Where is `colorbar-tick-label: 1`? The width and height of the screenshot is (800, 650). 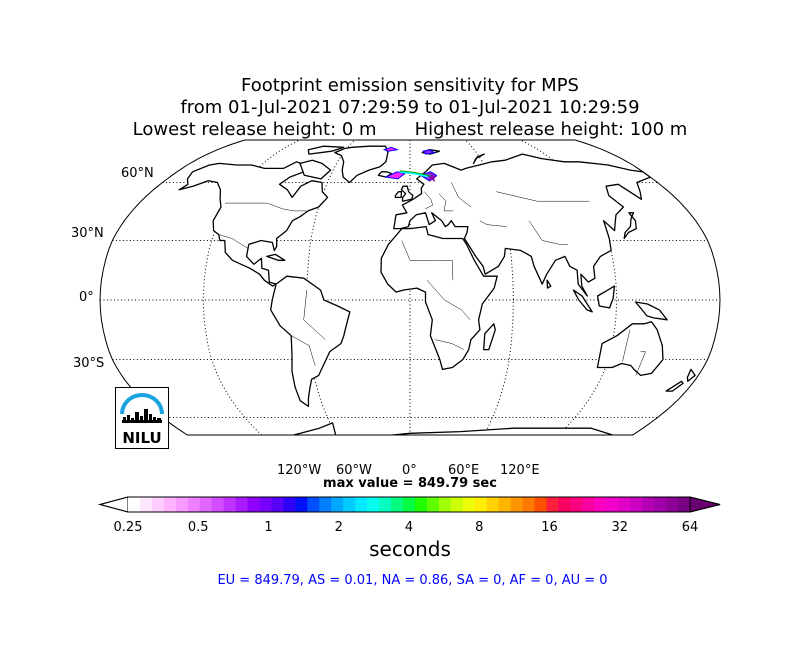
colorbar-tick-label: 1 is located at coordinates (268, 527).